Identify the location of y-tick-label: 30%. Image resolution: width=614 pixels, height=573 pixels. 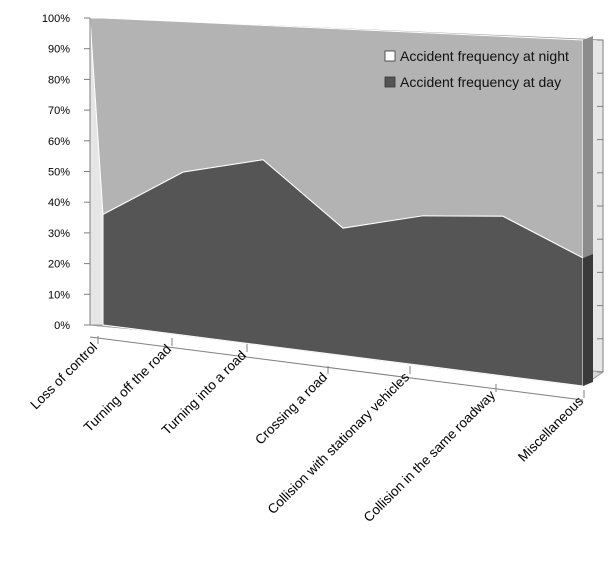
(59, 234).